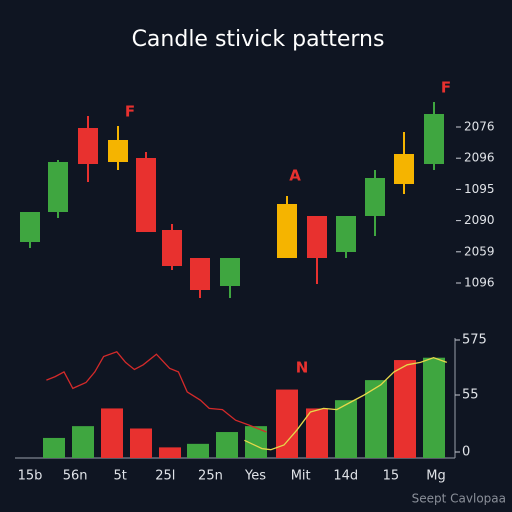 The image size is (512, 512). What do you see at coordinates (479, 189) in the screenshot?
I see `y-tick-label: 1095` at bounding box center [479, 189].